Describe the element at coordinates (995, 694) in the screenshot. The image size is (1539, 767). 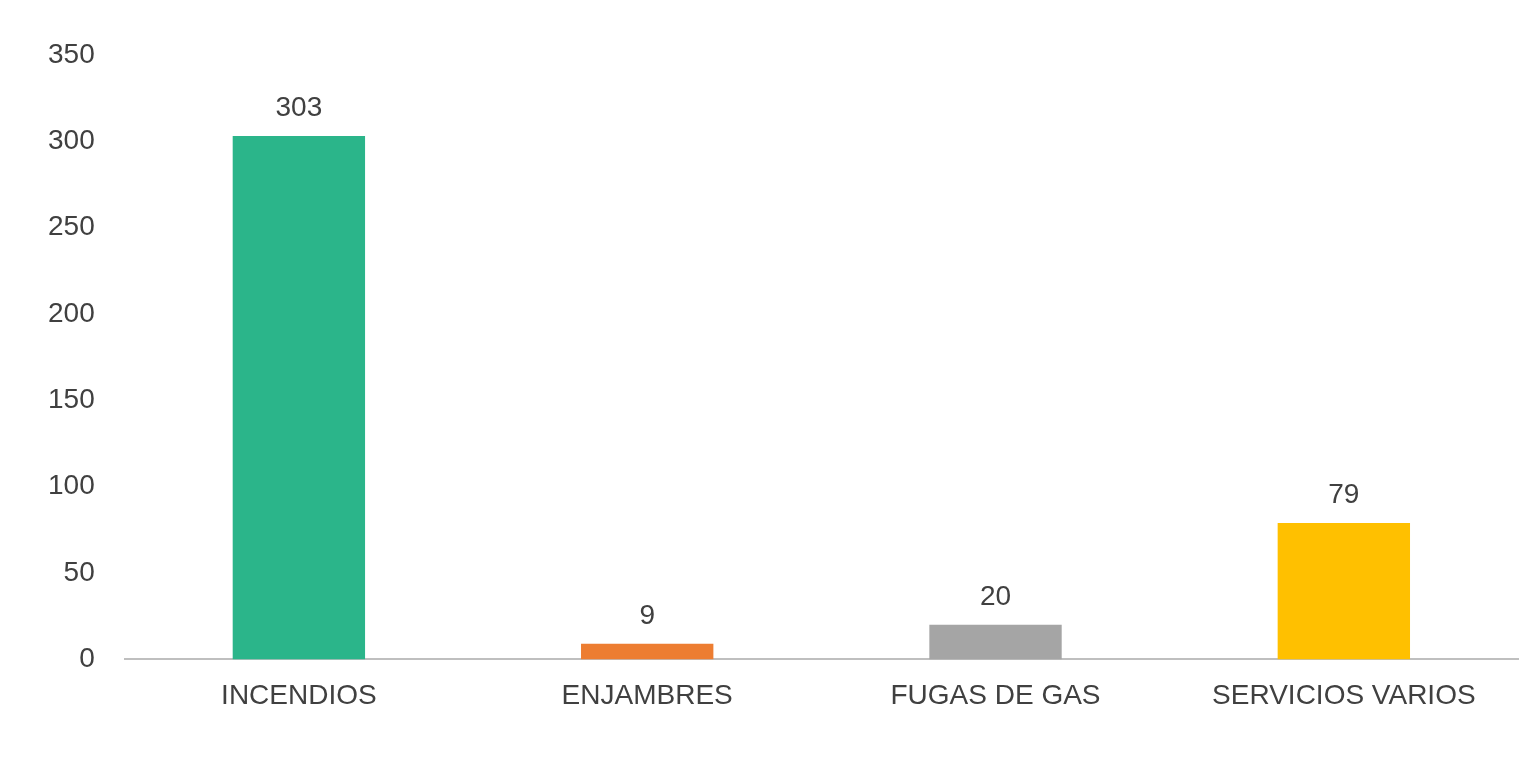
I see `x-tick-label: FUGAS DE GAS` at that location.